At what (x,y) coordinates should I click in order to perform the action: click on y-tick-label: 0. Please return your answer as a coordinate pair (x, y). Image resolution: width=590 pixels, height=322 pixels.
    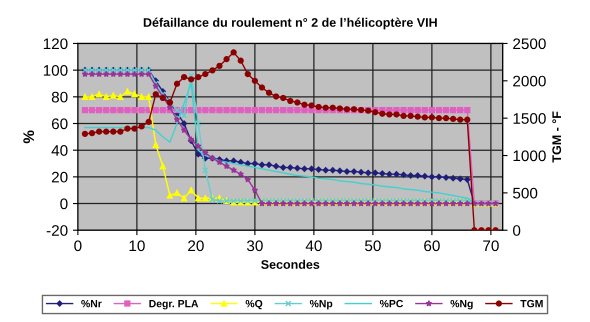
    Looking at the image, I should click on (64, 204).